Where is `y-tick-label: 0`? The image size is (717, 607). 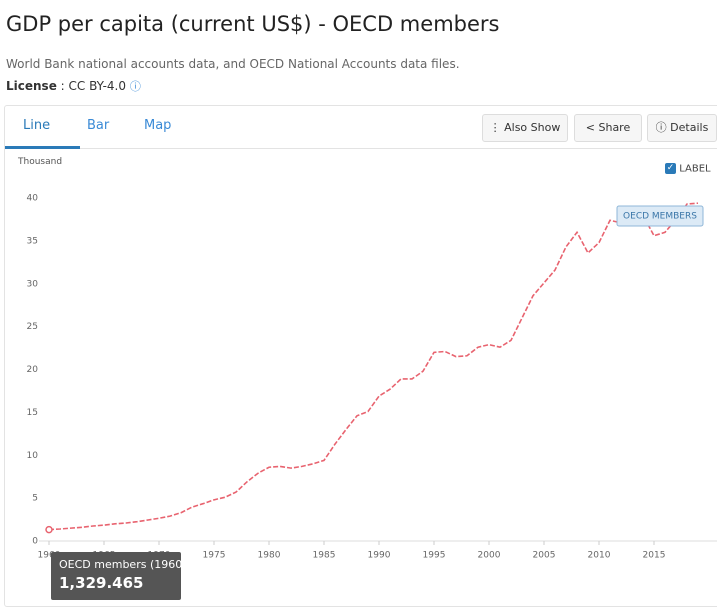
y-tick-label: 0 is located at coordinates (35, 542).